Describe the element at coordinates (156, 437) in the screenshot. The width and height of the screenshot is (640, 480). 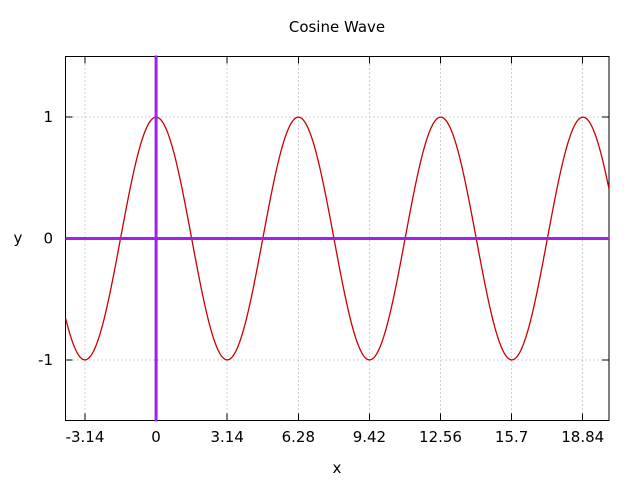
I see `x-tick-label: 0` at that location.